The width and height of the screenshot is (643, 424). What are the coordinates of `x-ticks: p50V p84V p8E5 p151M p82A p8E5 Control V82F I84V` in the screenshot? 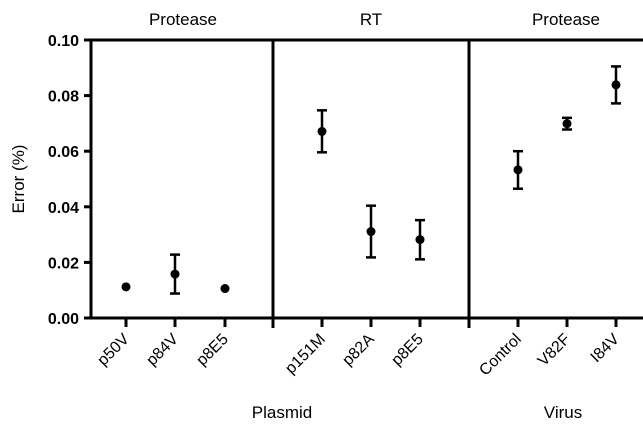 It's located at (358, 348).